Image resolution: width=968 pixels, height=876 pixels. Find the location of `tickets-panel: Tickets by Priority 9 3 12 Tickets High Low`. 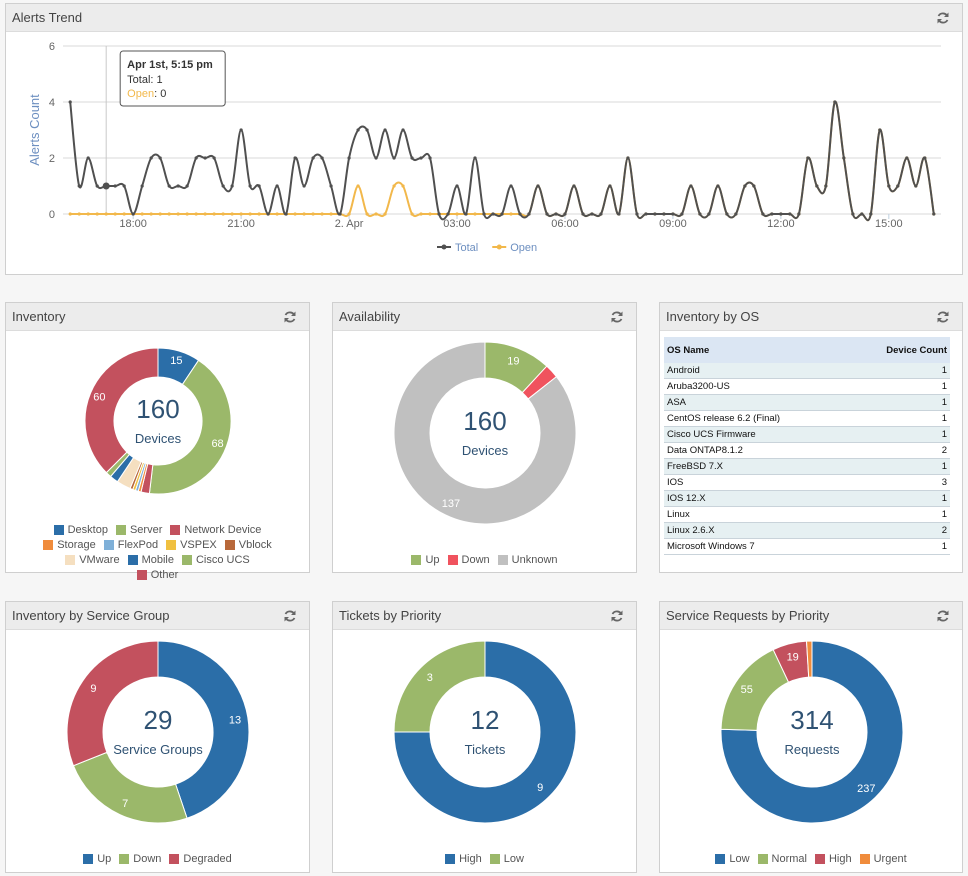

tickets-panel: Tickets by Priority 9 3 12 Tickets High Low is located at coordinates (484, 737).